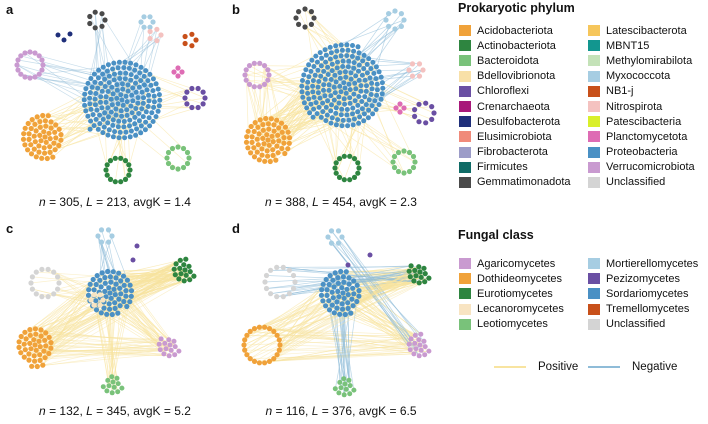 The width and height of the screenshot is (708, 424). Describe the element at coordinates (182, 411) in the screenshot. I see `avgk-value: 5.2` at that location.